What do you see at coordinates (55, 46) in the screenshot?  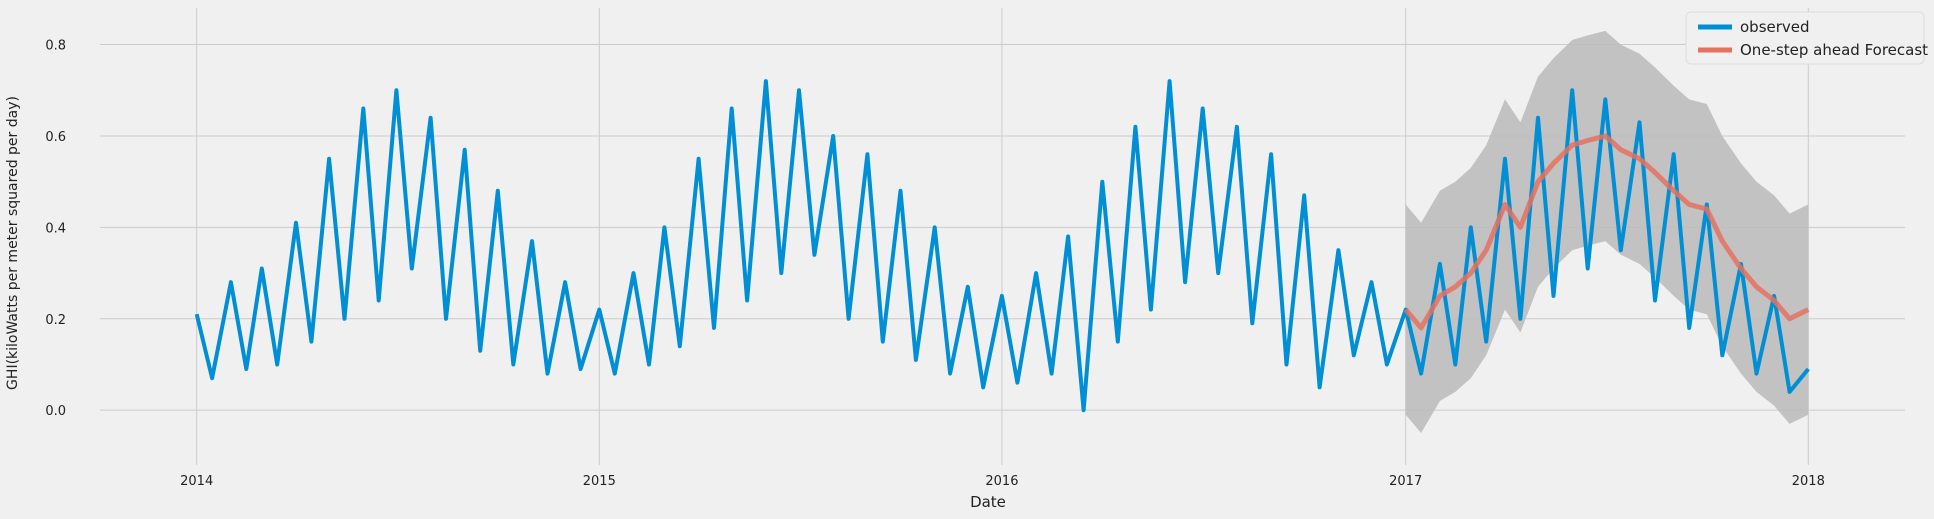 I see `y-tick-label: 0.8` at bounding box center [55, 46].